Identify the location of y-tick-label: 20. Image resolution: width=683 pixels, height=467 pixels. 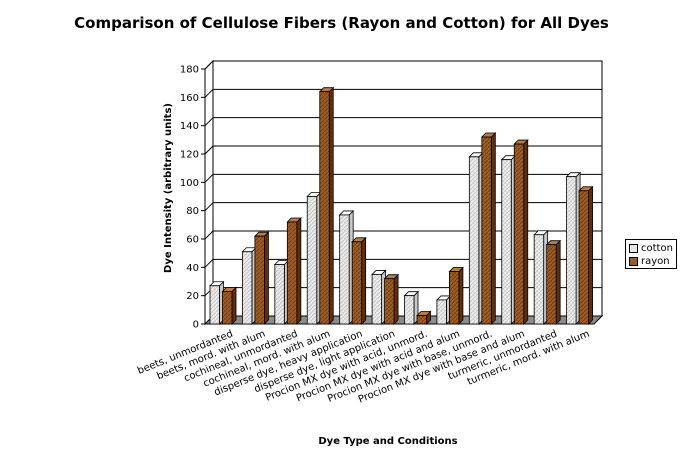
(192, 296).